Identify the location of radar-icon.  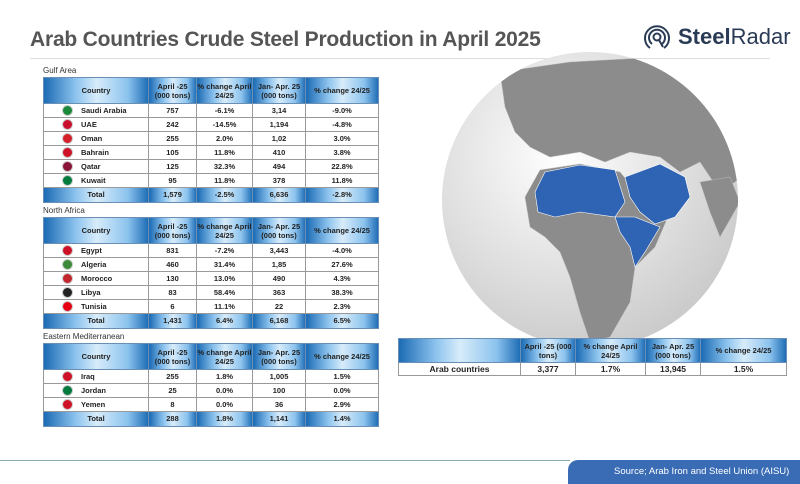
(657, 37).